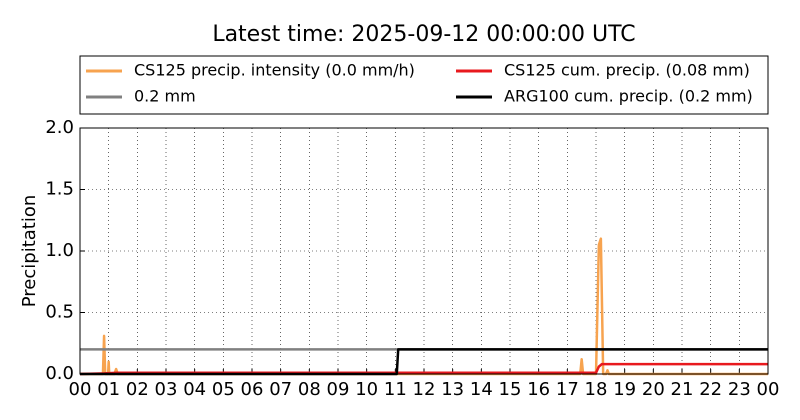 This screenshot has height=420, width=800. What do you see at coordinates (510, 389) in the screenshot?
I see `x-tick-label: 15` at bounding box center [510, 389].